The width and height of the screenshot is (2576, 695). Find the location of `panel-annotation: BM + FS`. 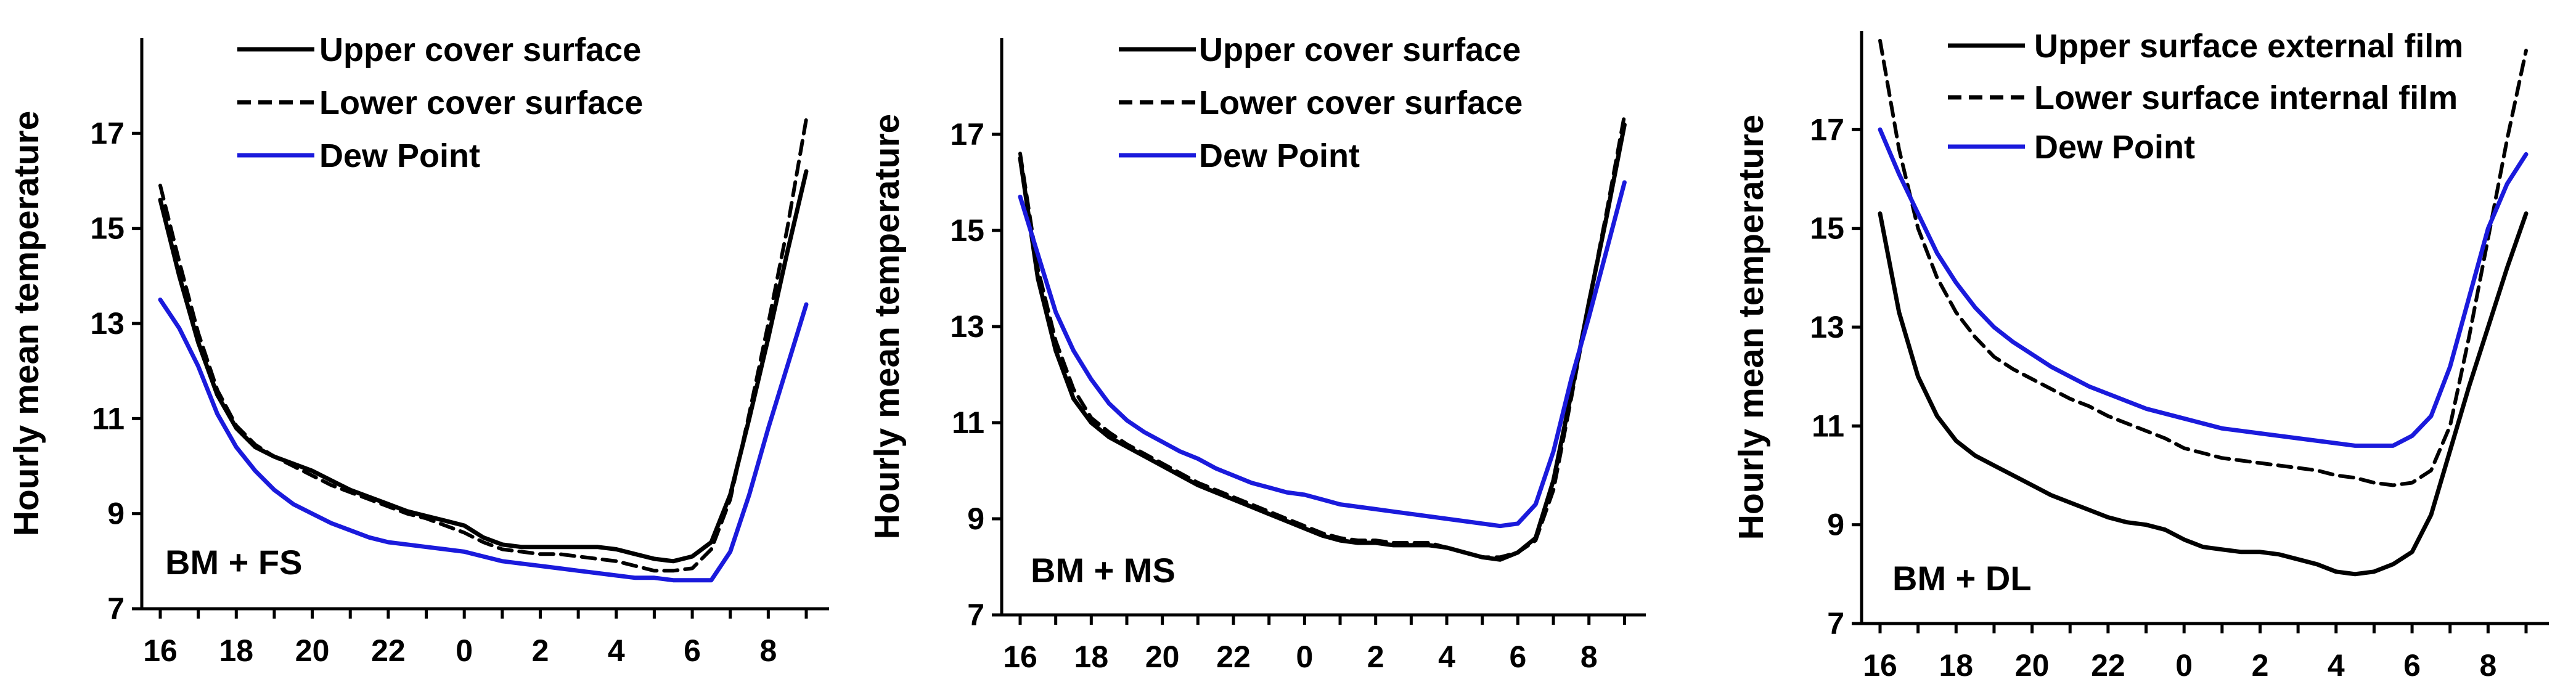

panel-annotation: BM + FS is located at coordinates (233, 562).